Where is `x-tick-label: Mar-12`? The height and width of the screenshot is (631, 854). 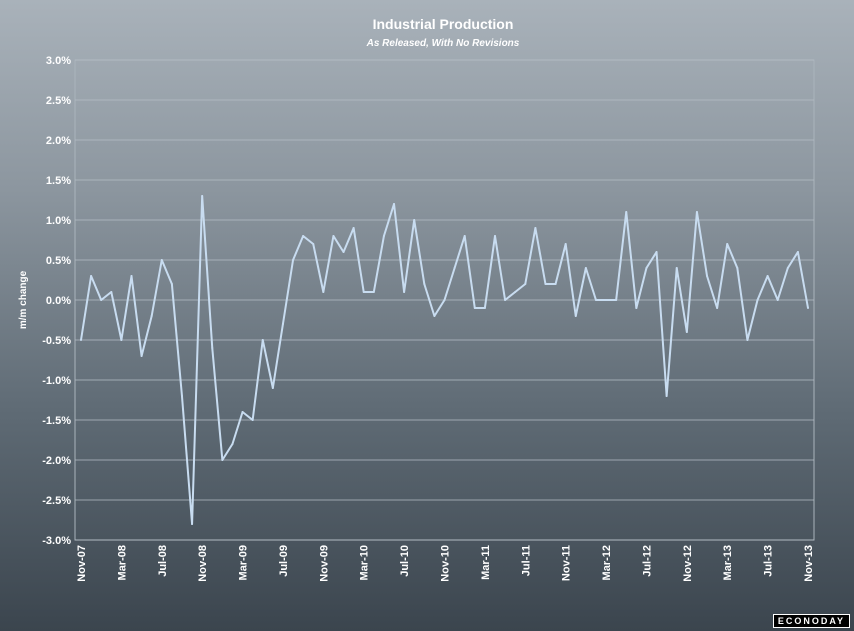
x-tick-label: Mar-12 is located at coordinates (607, 562).